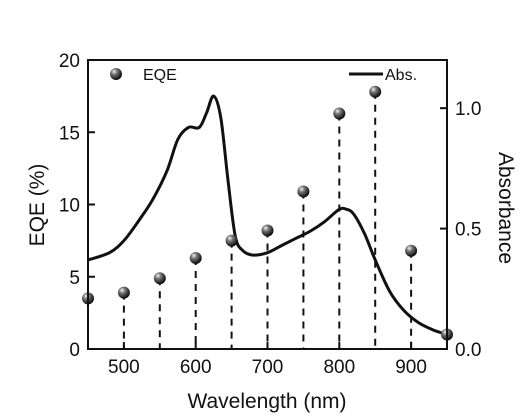 The image size is (522, 419). Describe the element at coordinates (263, 75) in the screenshot. I see `legend: EQE Abs.` at that location.